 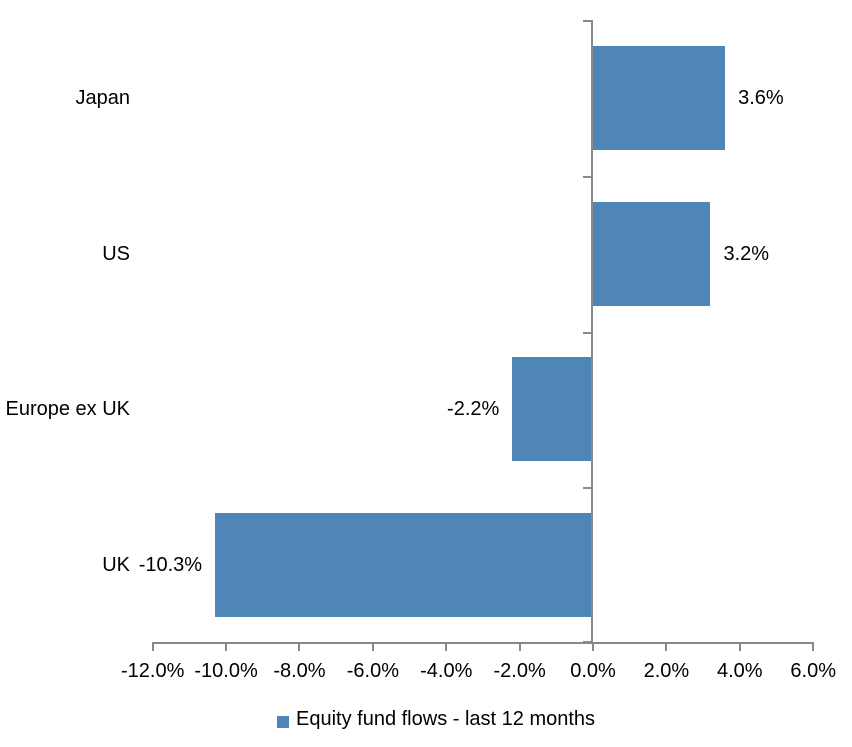 What do you see at coordinates (483, 643) in the screenshot?
I see `x-axis-line` at bounding box center [483, 643].